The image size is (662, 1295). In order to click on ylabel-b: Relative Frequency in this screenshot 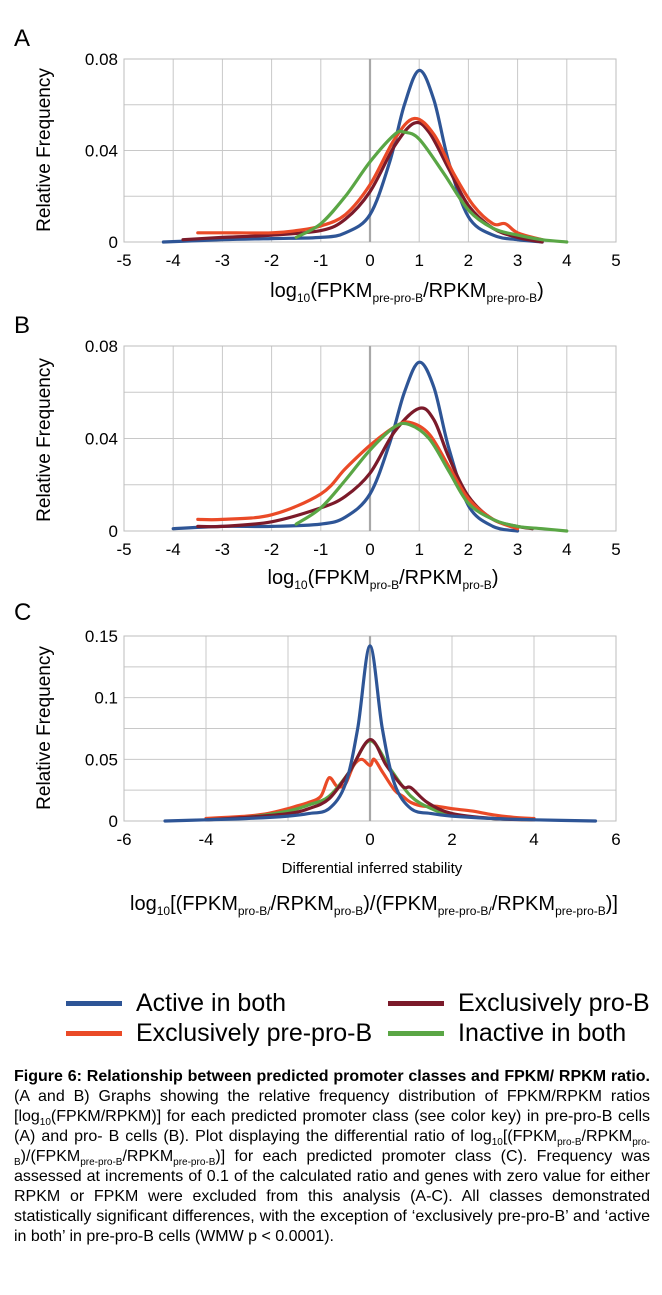, I will do `click(44, 440)`.